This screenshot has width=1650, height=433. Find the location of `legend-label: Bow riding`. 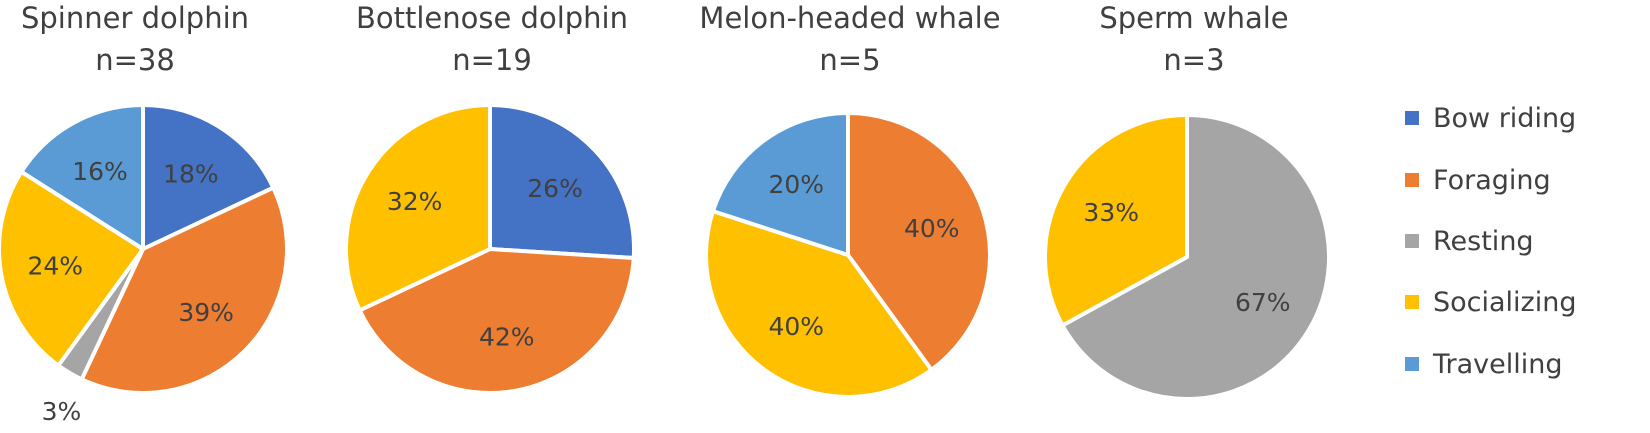

legend-label: Bow riding is located at coordinates (1505, 118).